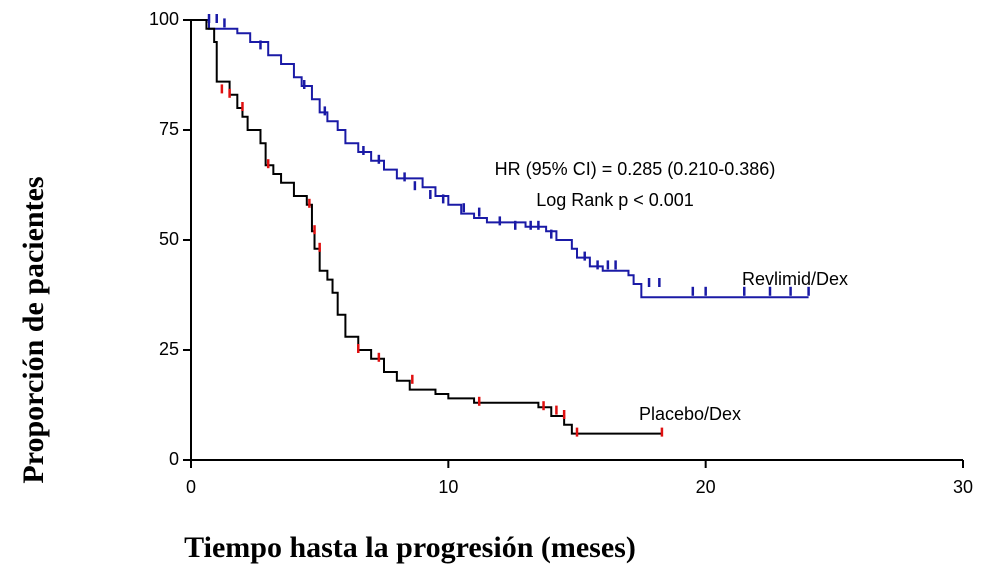 This screenshot has height=576, width=984. I want to click on x-axis-title: Tiempo hasta la progresión (meses), so click(410, 547).